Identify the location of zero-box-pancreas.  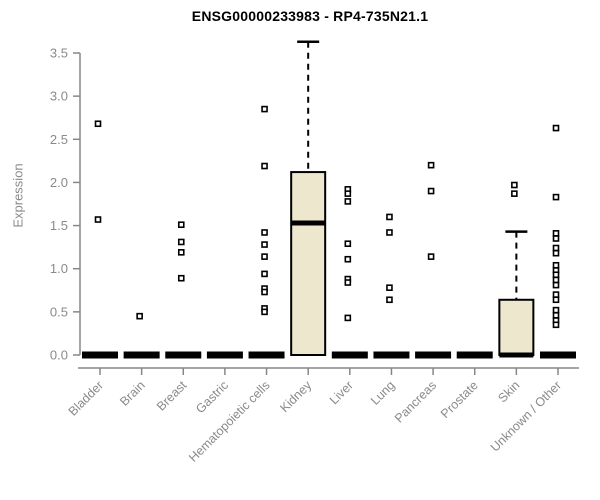
(433, 355).